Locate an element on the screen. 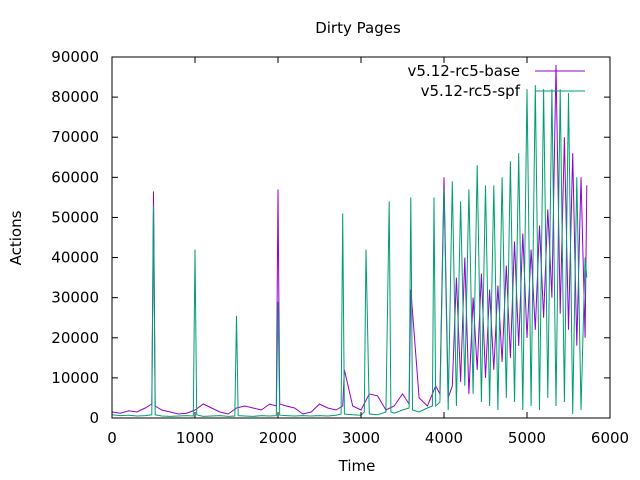 This screenshot has height=480, width=640. y-tick-label: 70000 is located at coordinates (75, 137).